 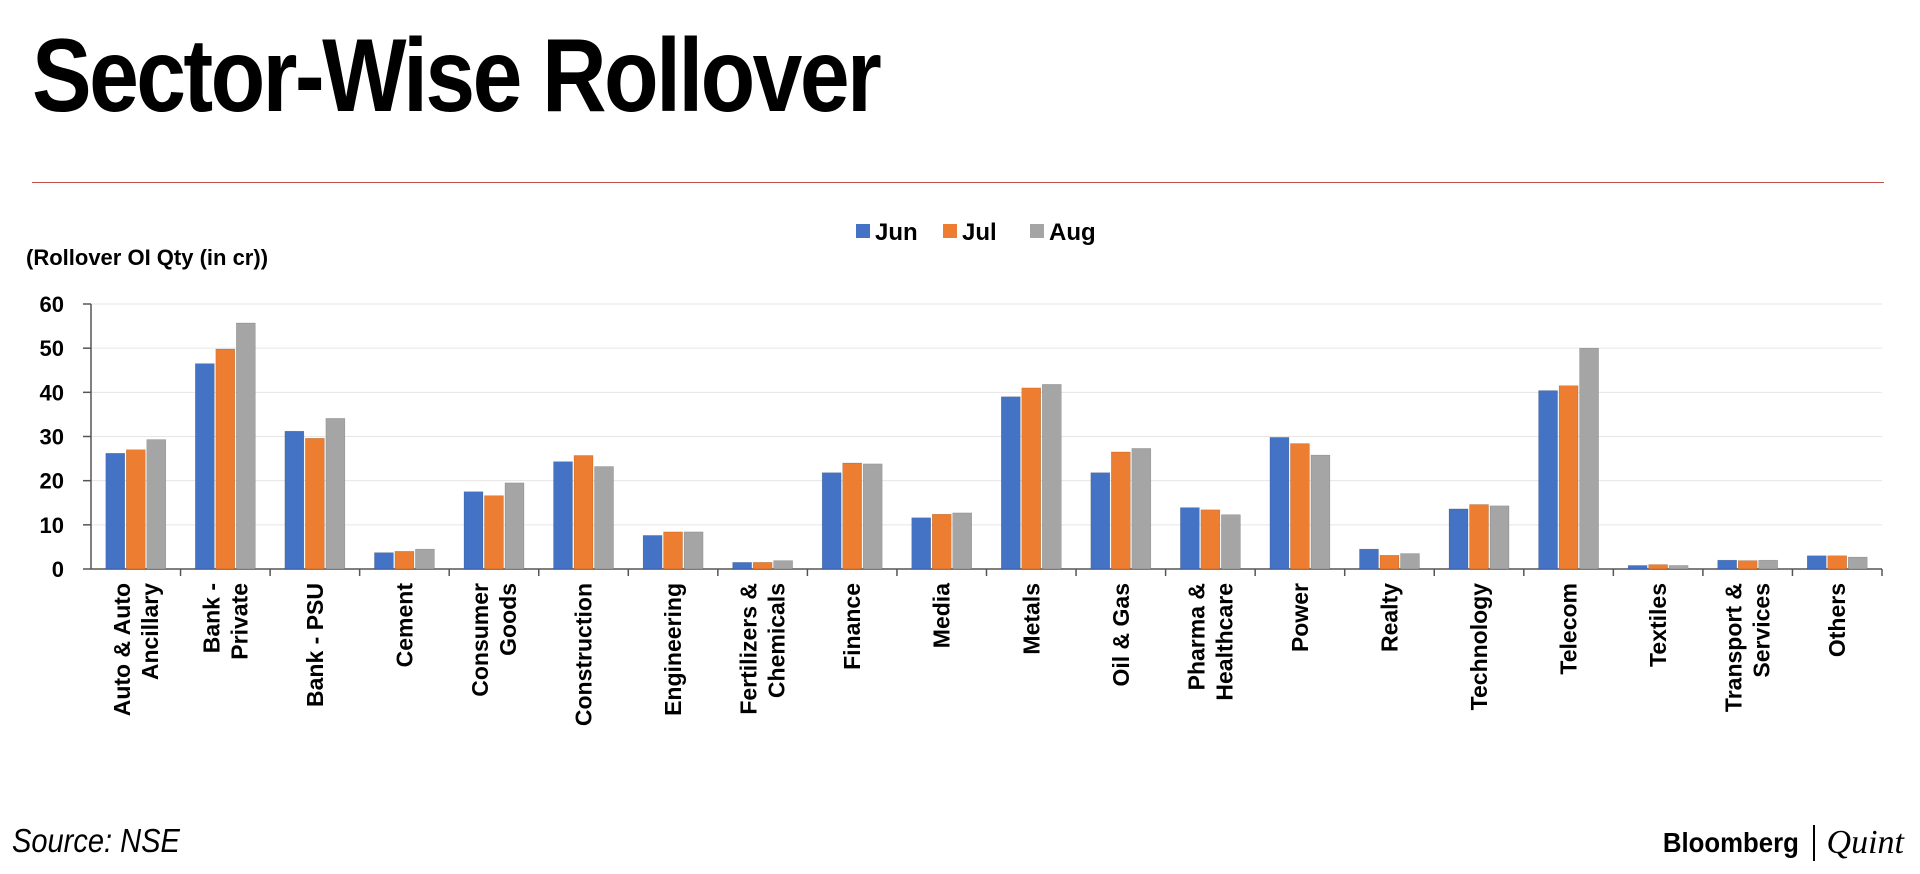 What do you see at coordinates (1865, 842) in the screenshot?
I see `brand-quint: Quint` at bounding box center [1865, 842].